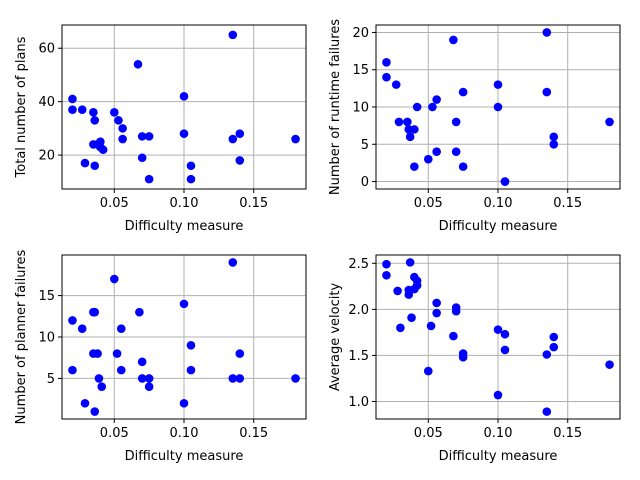 Image resolution: width=640 pixels, height=480 pixels. Describe the element at coordinates (46, 156) in the screenshot. I see `y-tick-label: 20` at that location.